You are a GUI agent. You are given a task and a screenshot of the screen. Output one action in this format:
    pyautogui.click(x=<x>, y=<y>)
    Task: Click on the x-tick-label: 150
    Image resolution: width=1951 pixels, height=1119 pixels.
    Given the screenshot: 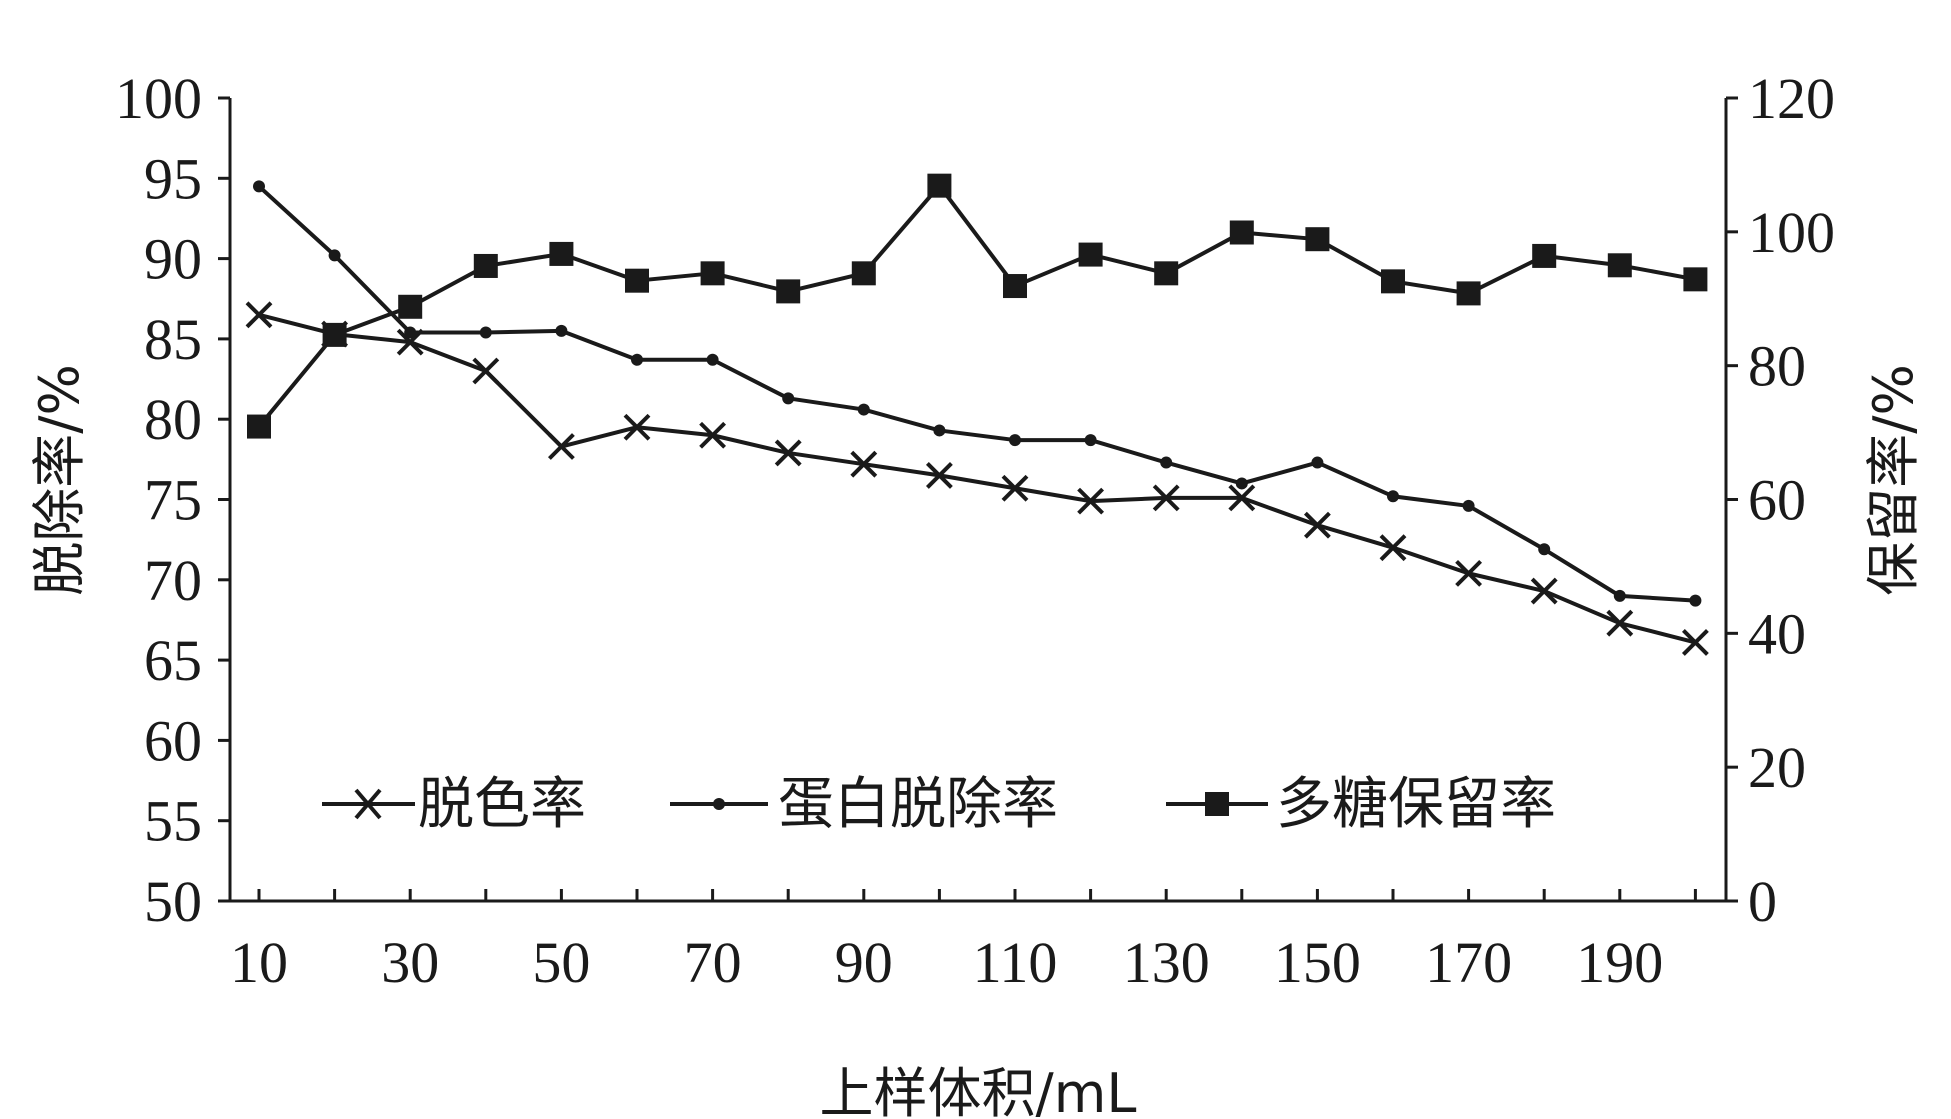 What is the action you would take?
    pyautogui.click(x=1317, y=962)
    